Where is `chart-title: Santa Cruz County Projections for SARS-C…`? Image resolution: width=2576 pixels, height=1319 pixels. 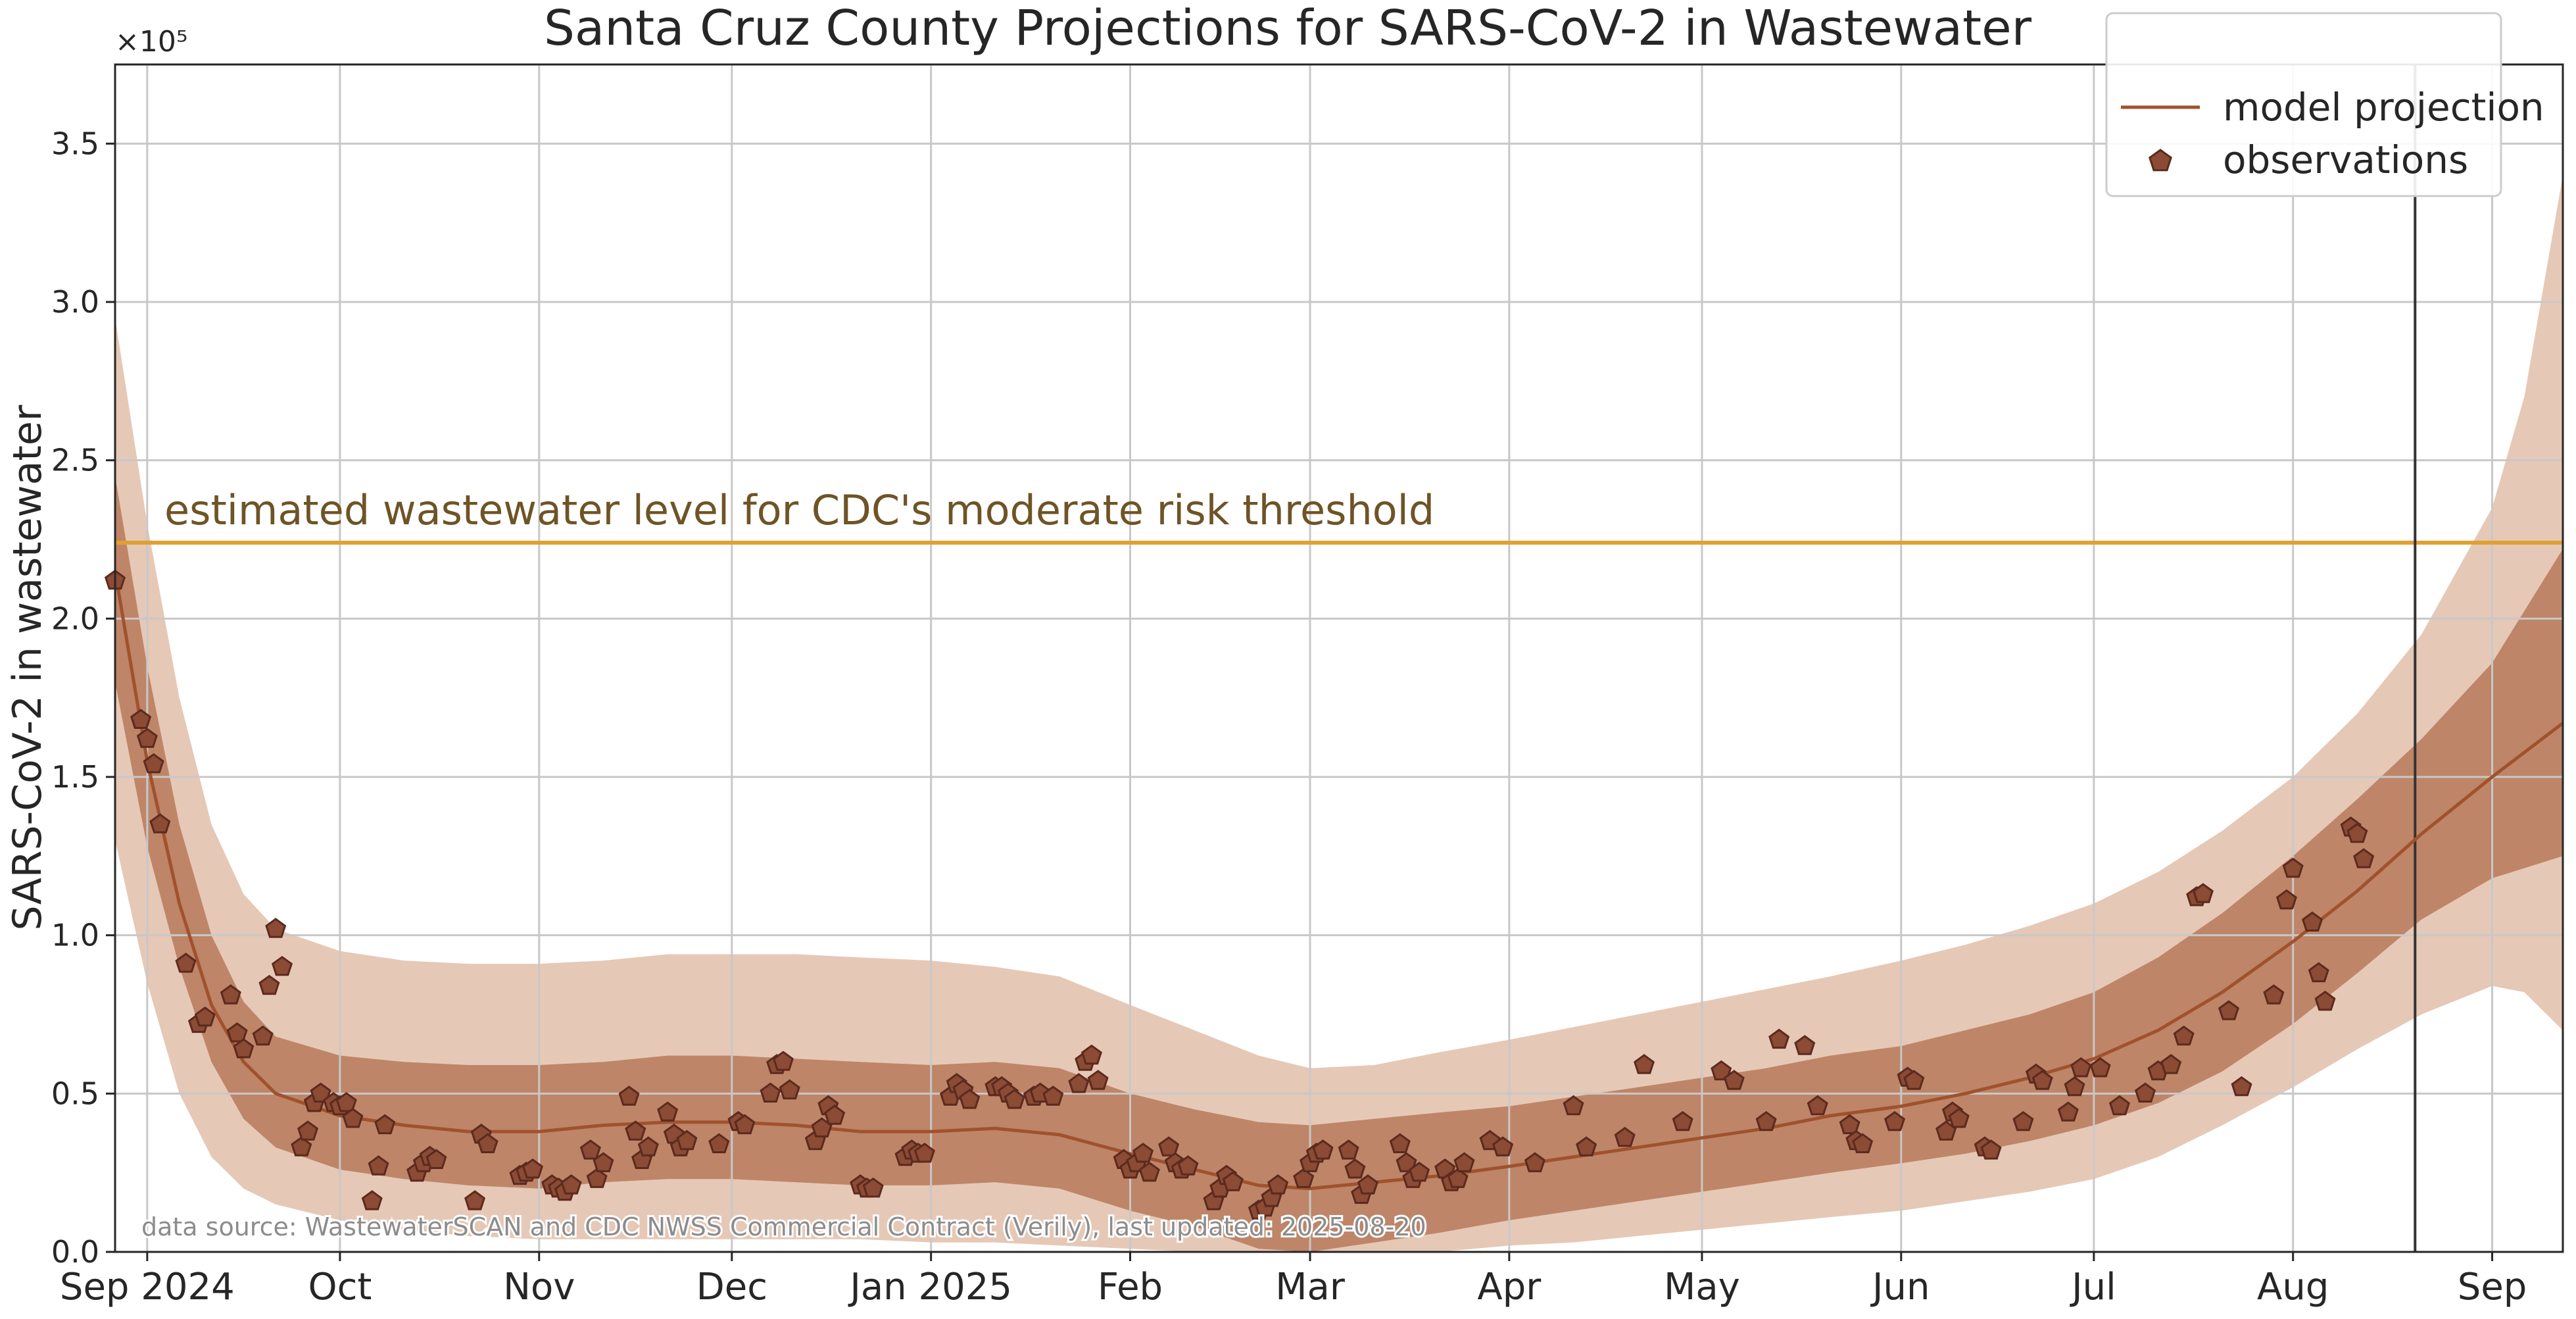
chart-title: Santa Cruz County Projections for SARS-C… is located at coordinates (1288, 28).